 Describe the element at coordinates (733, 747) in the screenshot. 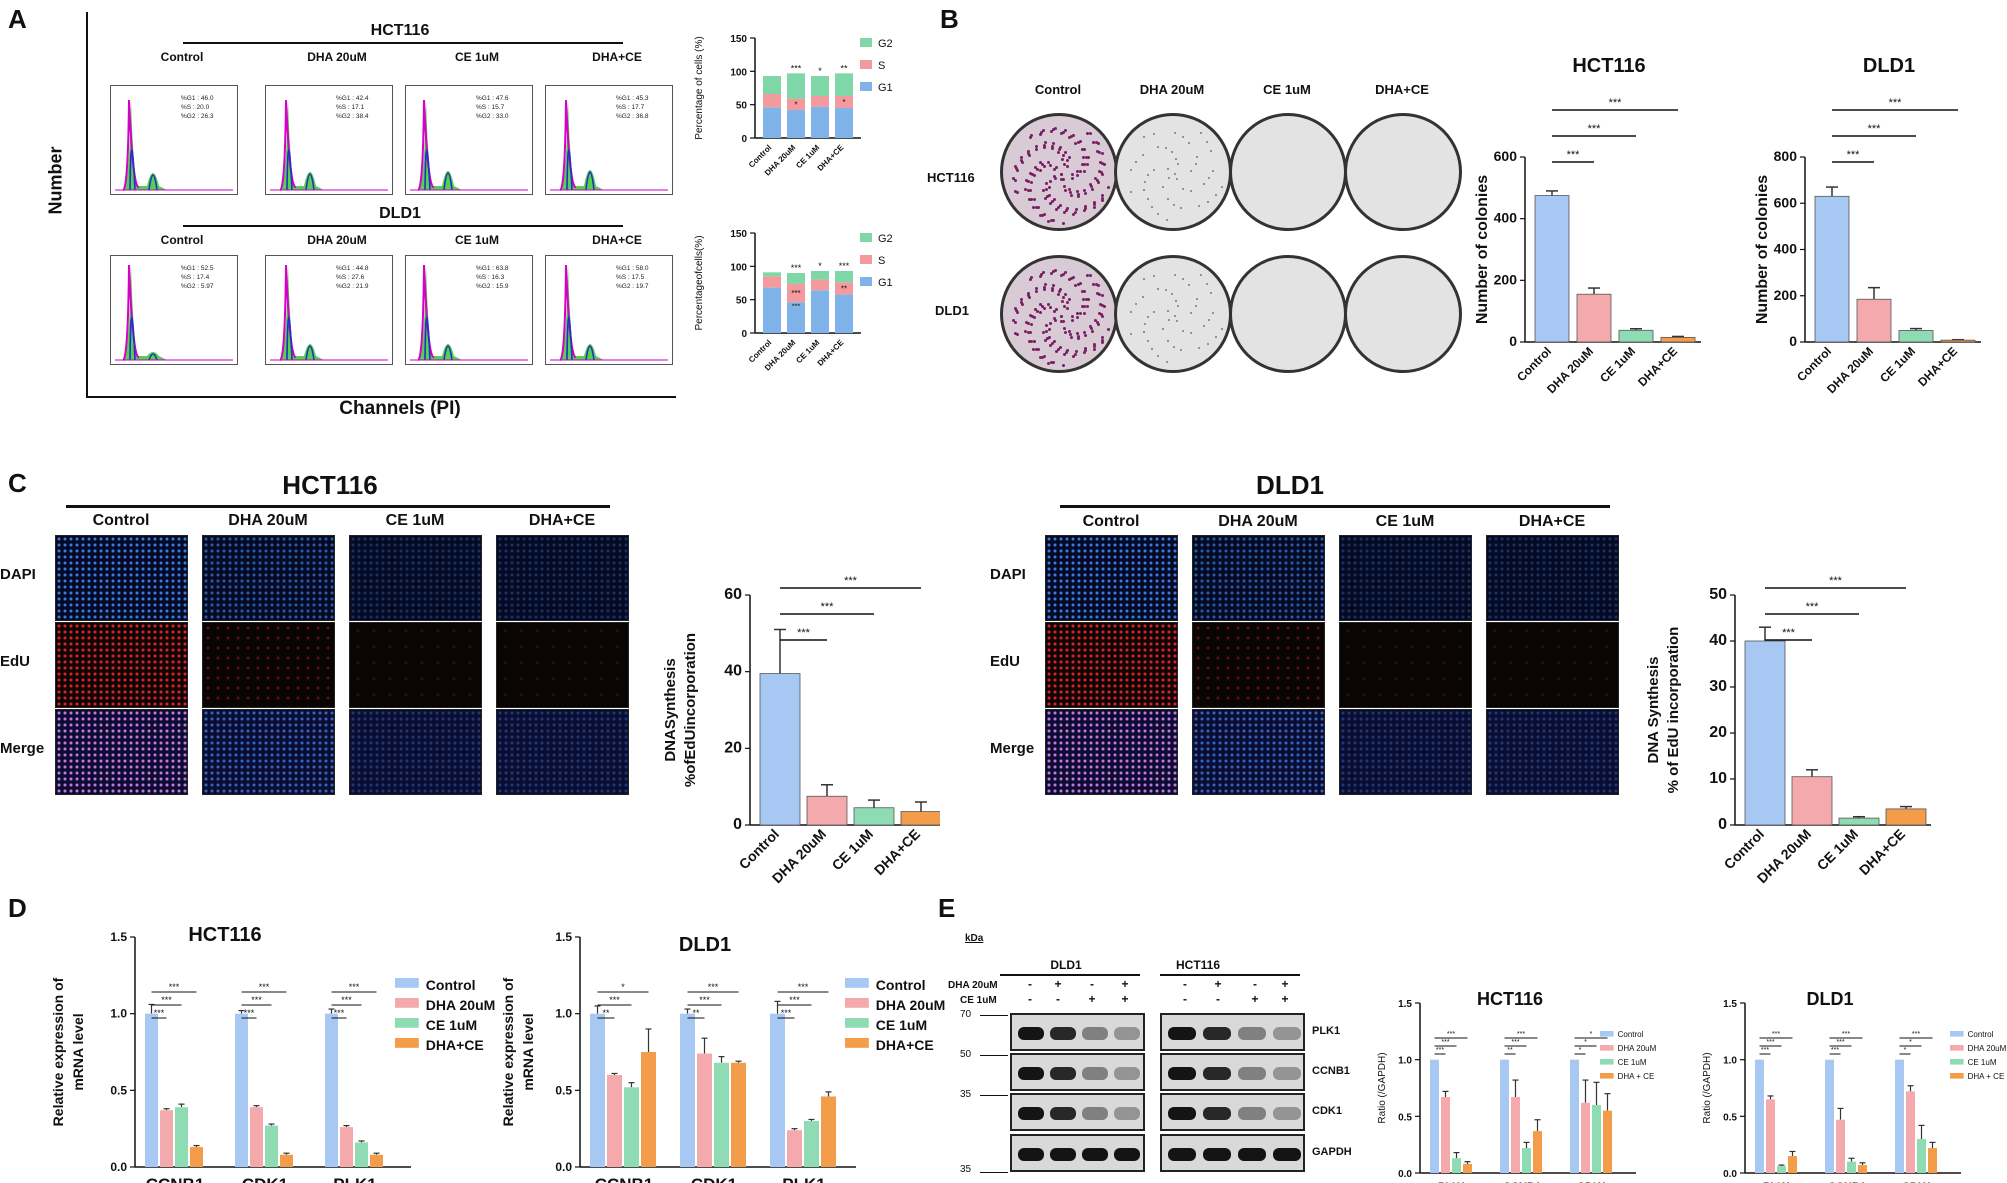

I see `y-tick-label: 20` at that location.